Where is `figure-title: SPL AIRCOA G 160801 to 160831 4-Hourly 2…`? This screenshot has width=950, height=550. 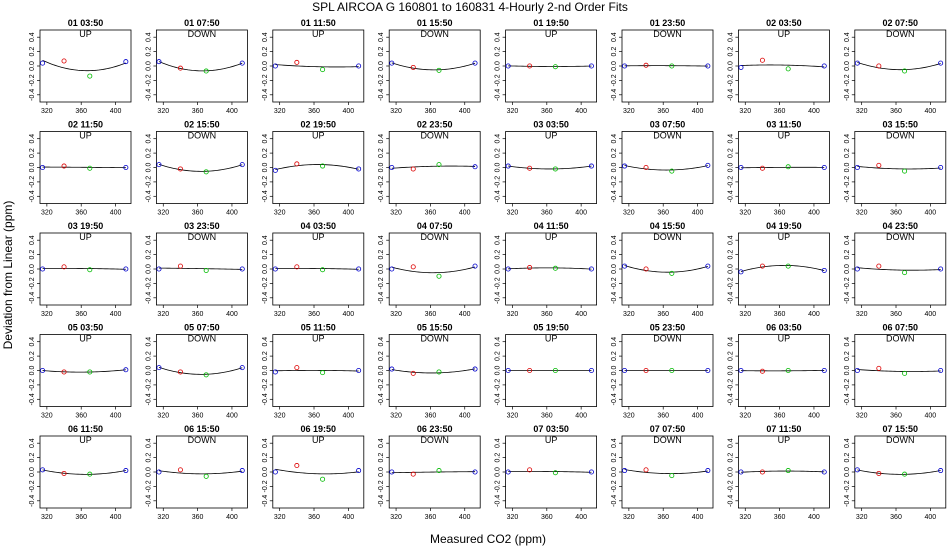
figure-title: SPL AIRCOA G 160801 to 160831 4-Hourly 2… is located at coordinates (470, 7).